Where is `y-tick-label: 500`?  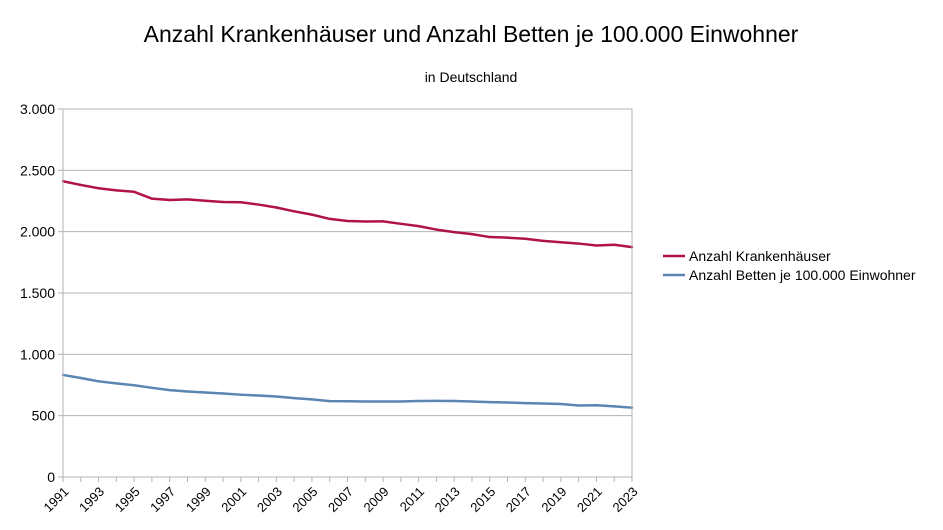 y-tick-label: 500 is located at coordinates (44, 416).